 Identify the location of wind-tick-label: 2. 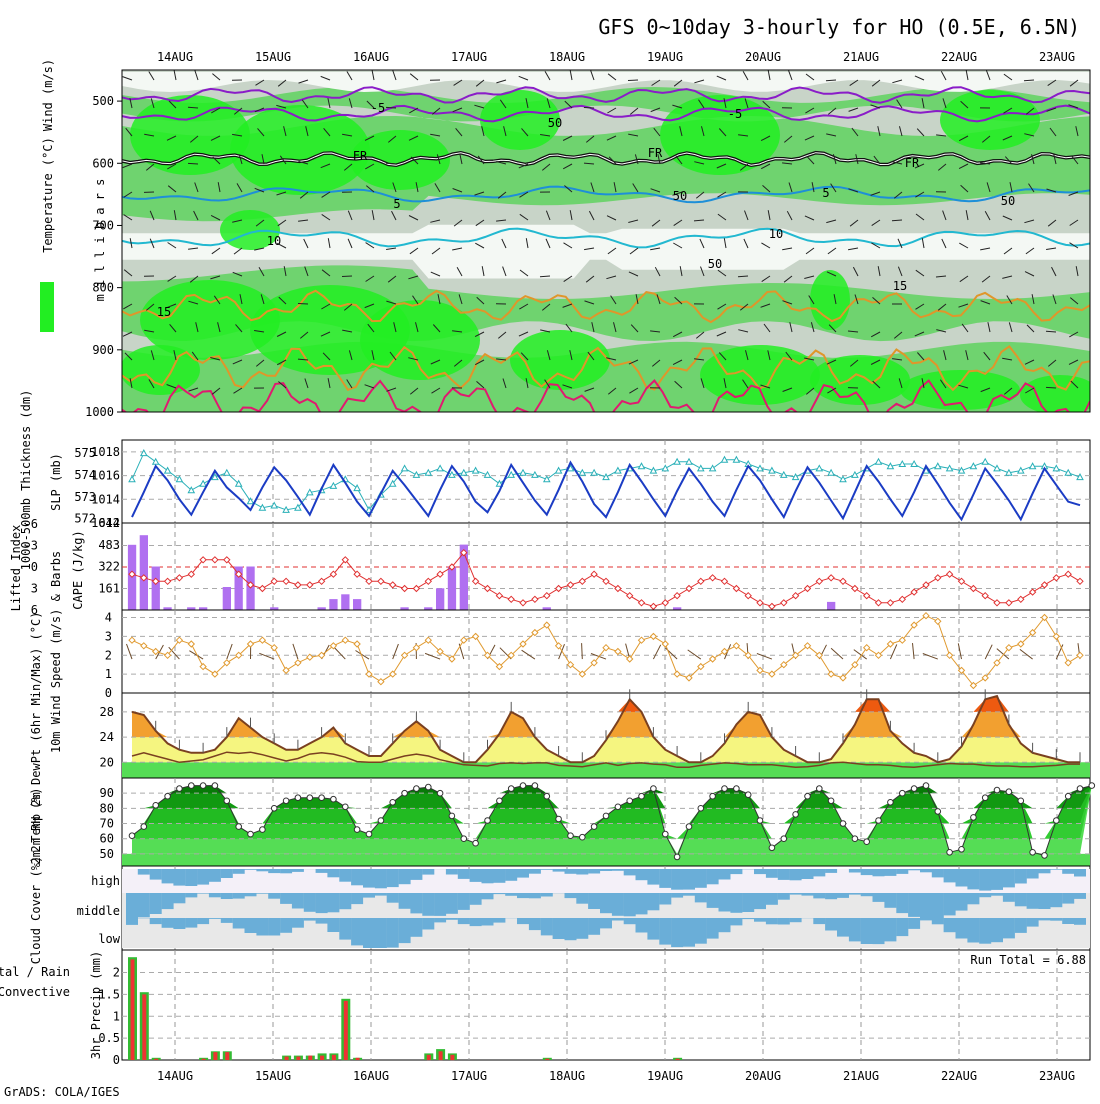
(108, 655).